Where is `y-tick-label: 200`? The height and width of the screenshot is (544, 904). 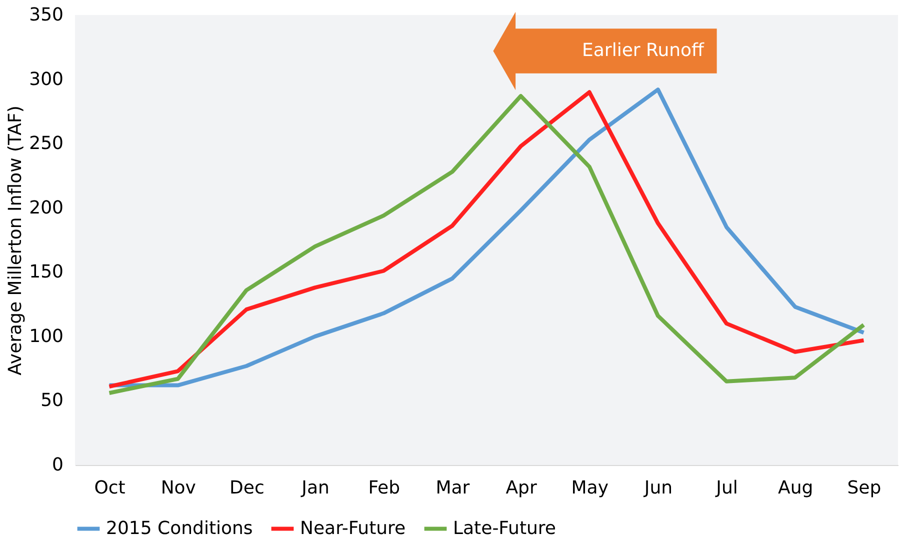
y-tick-label: 200 is located at coordinates (46, 207).